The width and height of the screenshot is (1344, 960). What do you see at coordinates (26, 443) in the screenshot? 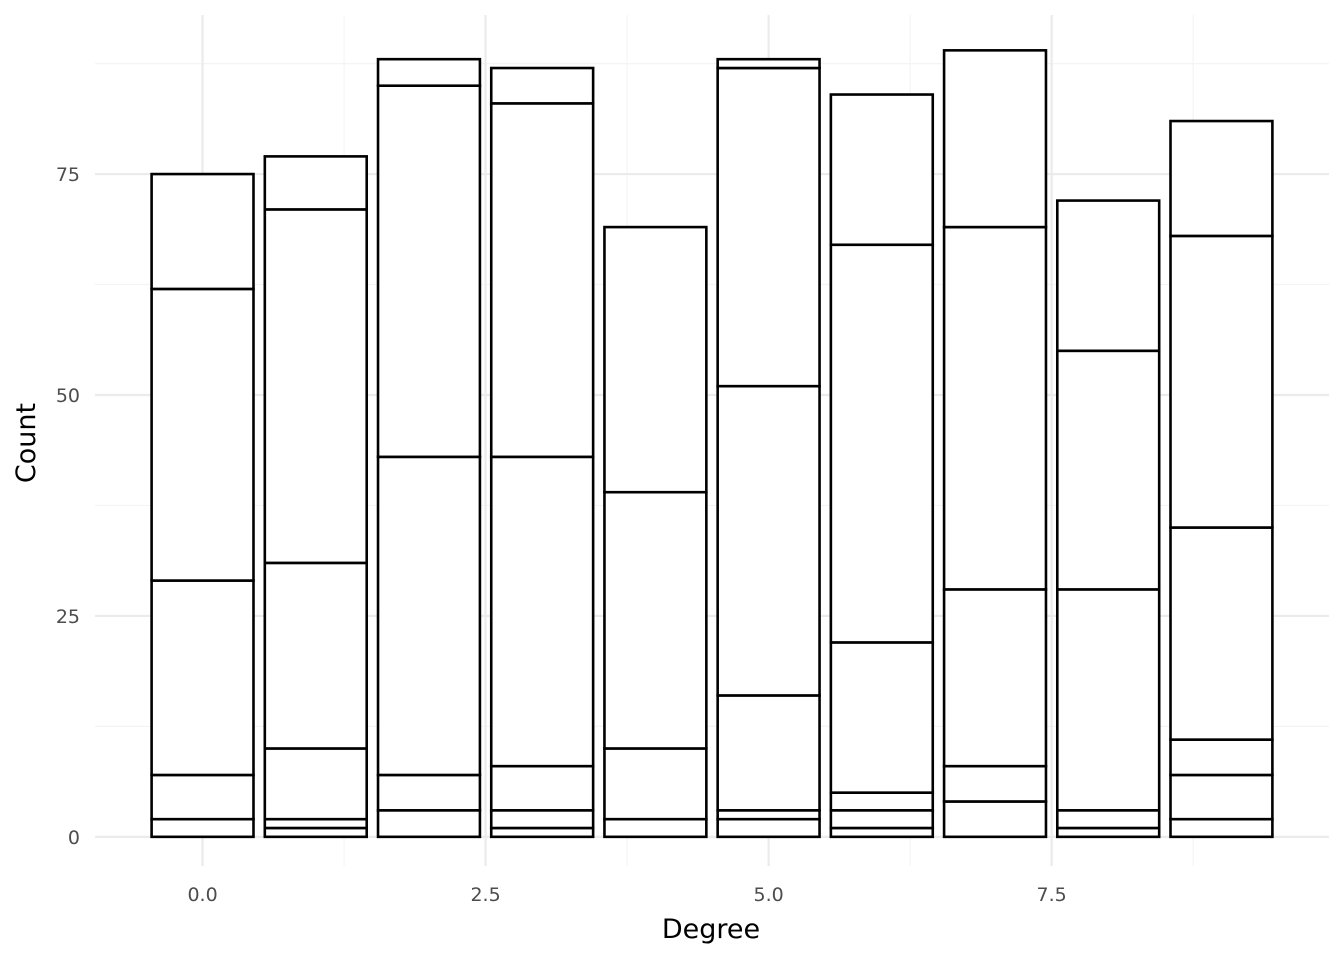
I see `y-axis-title: Count` at bounding box center [26, 443].